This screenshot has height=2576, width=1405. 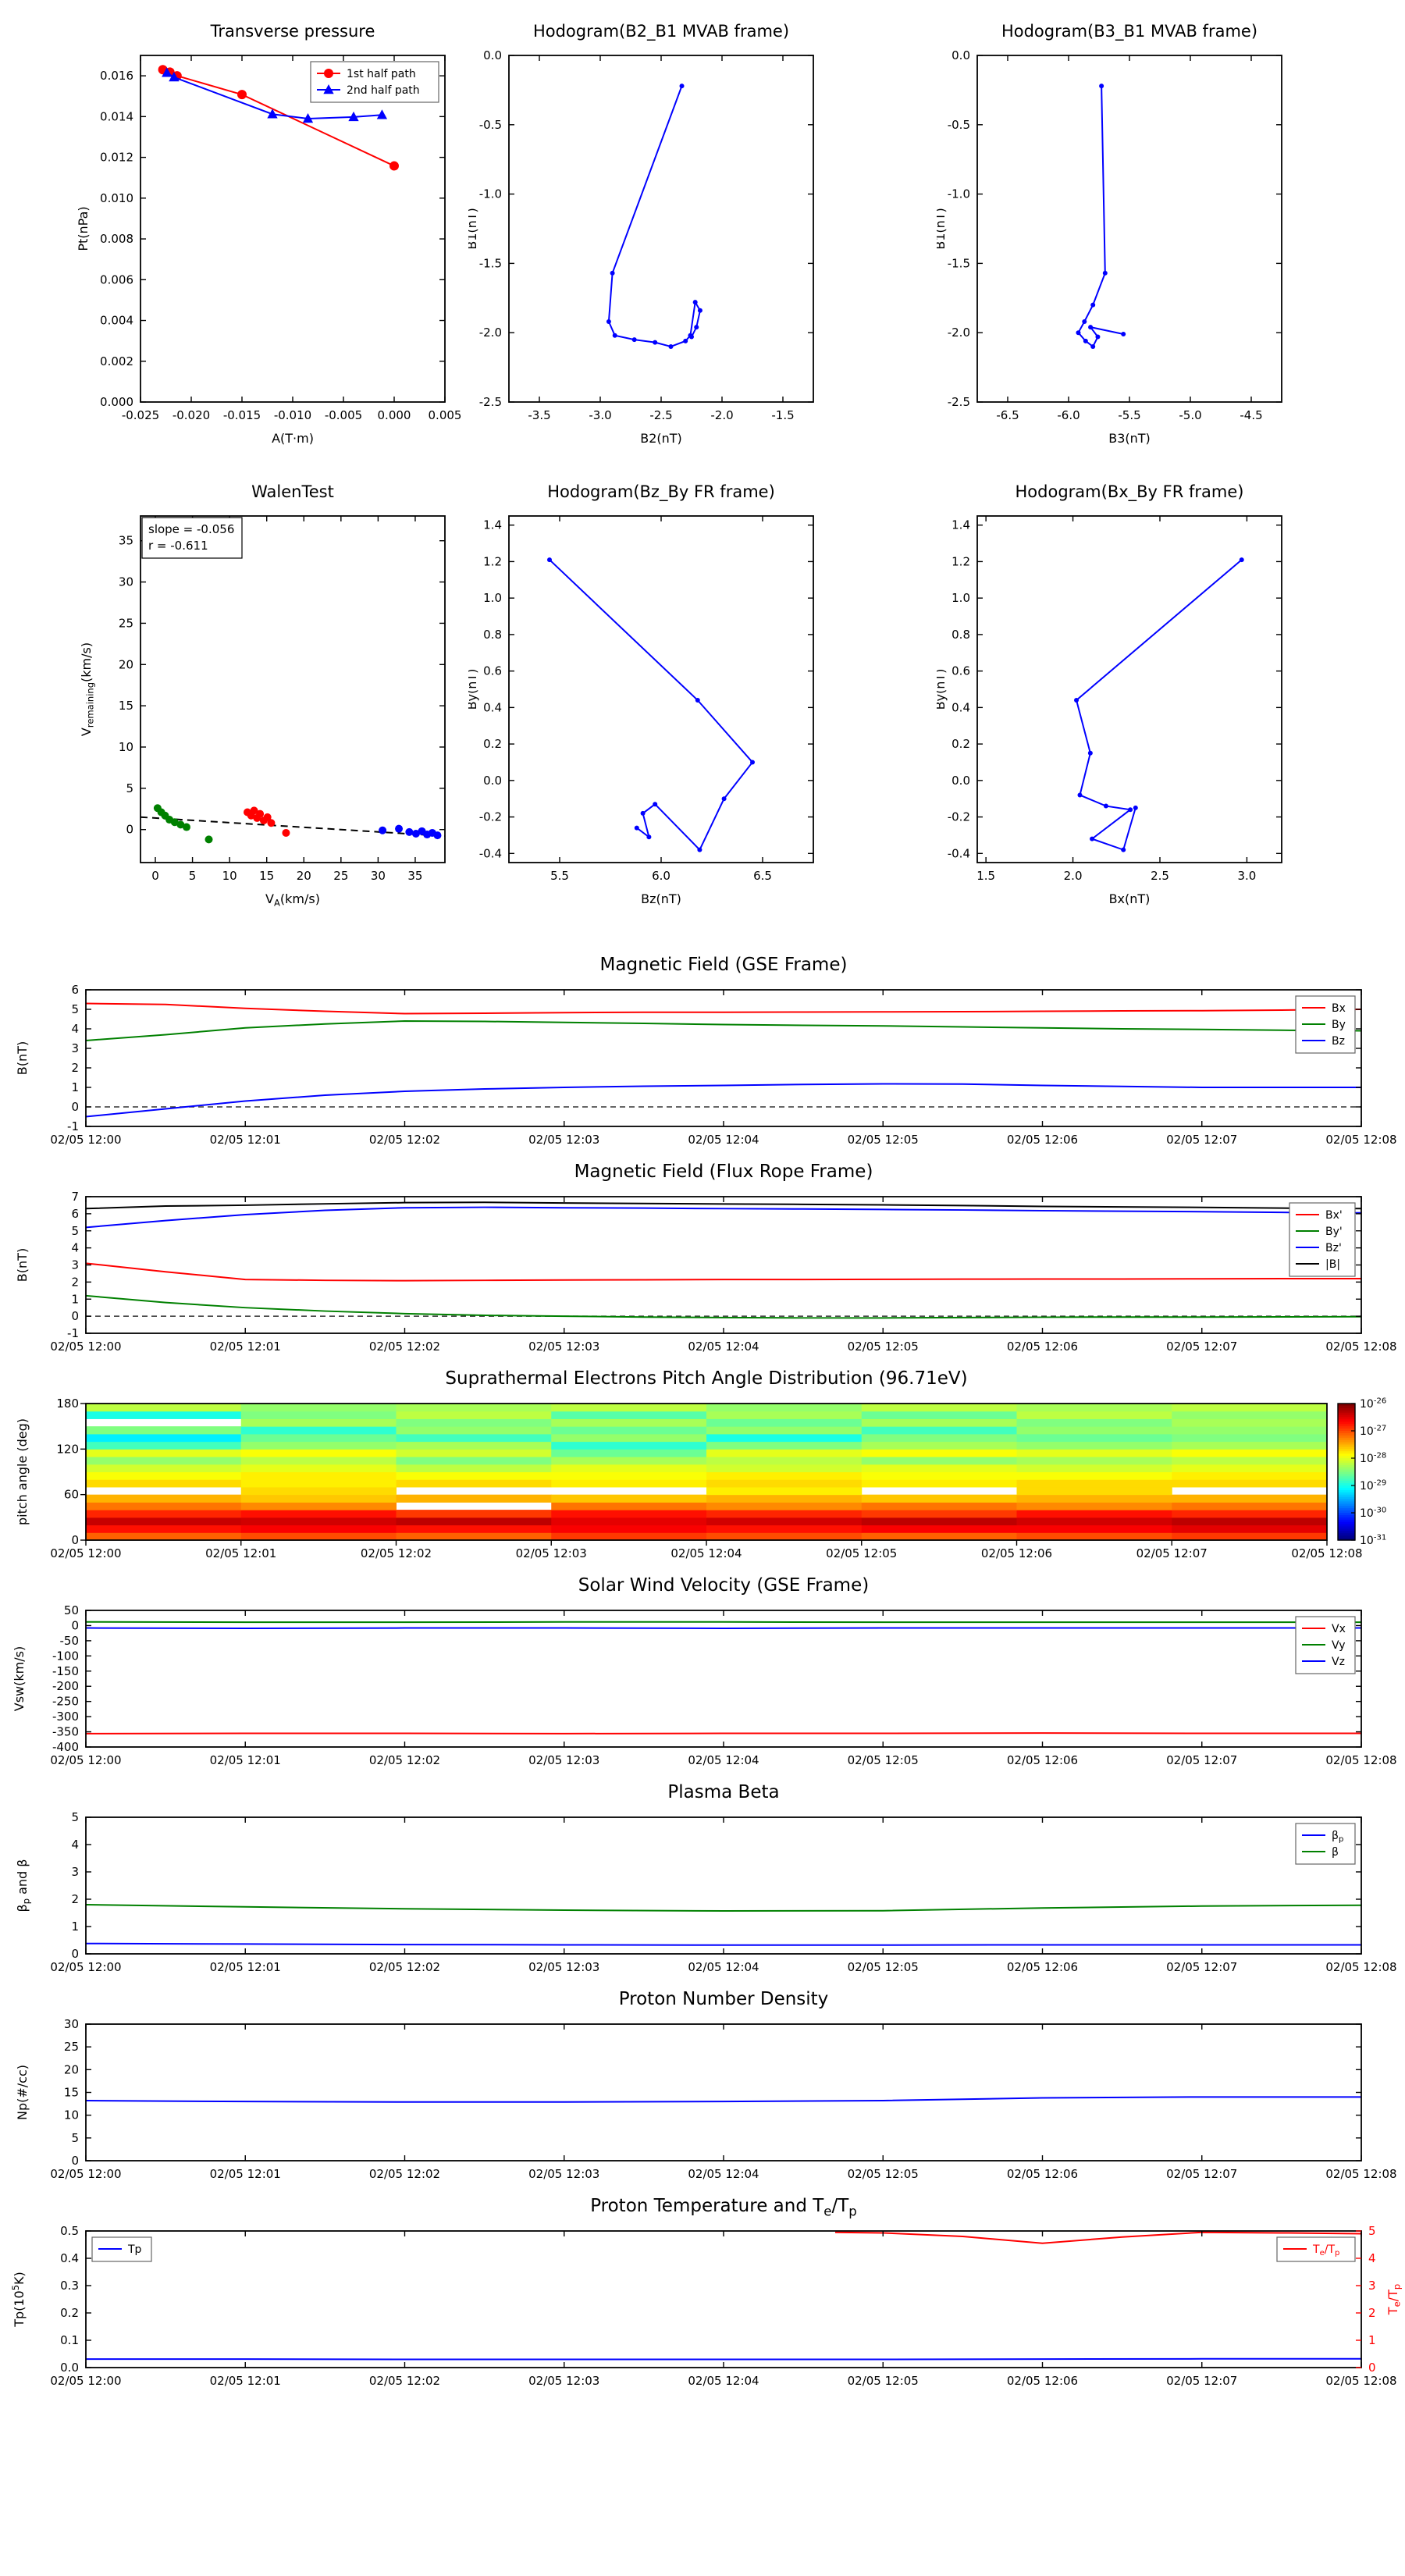 What do you see at coordinates (23, 1885) in the screenshot?
I see `y-axis-label: βp and β` at bounding box center [23, 1885].